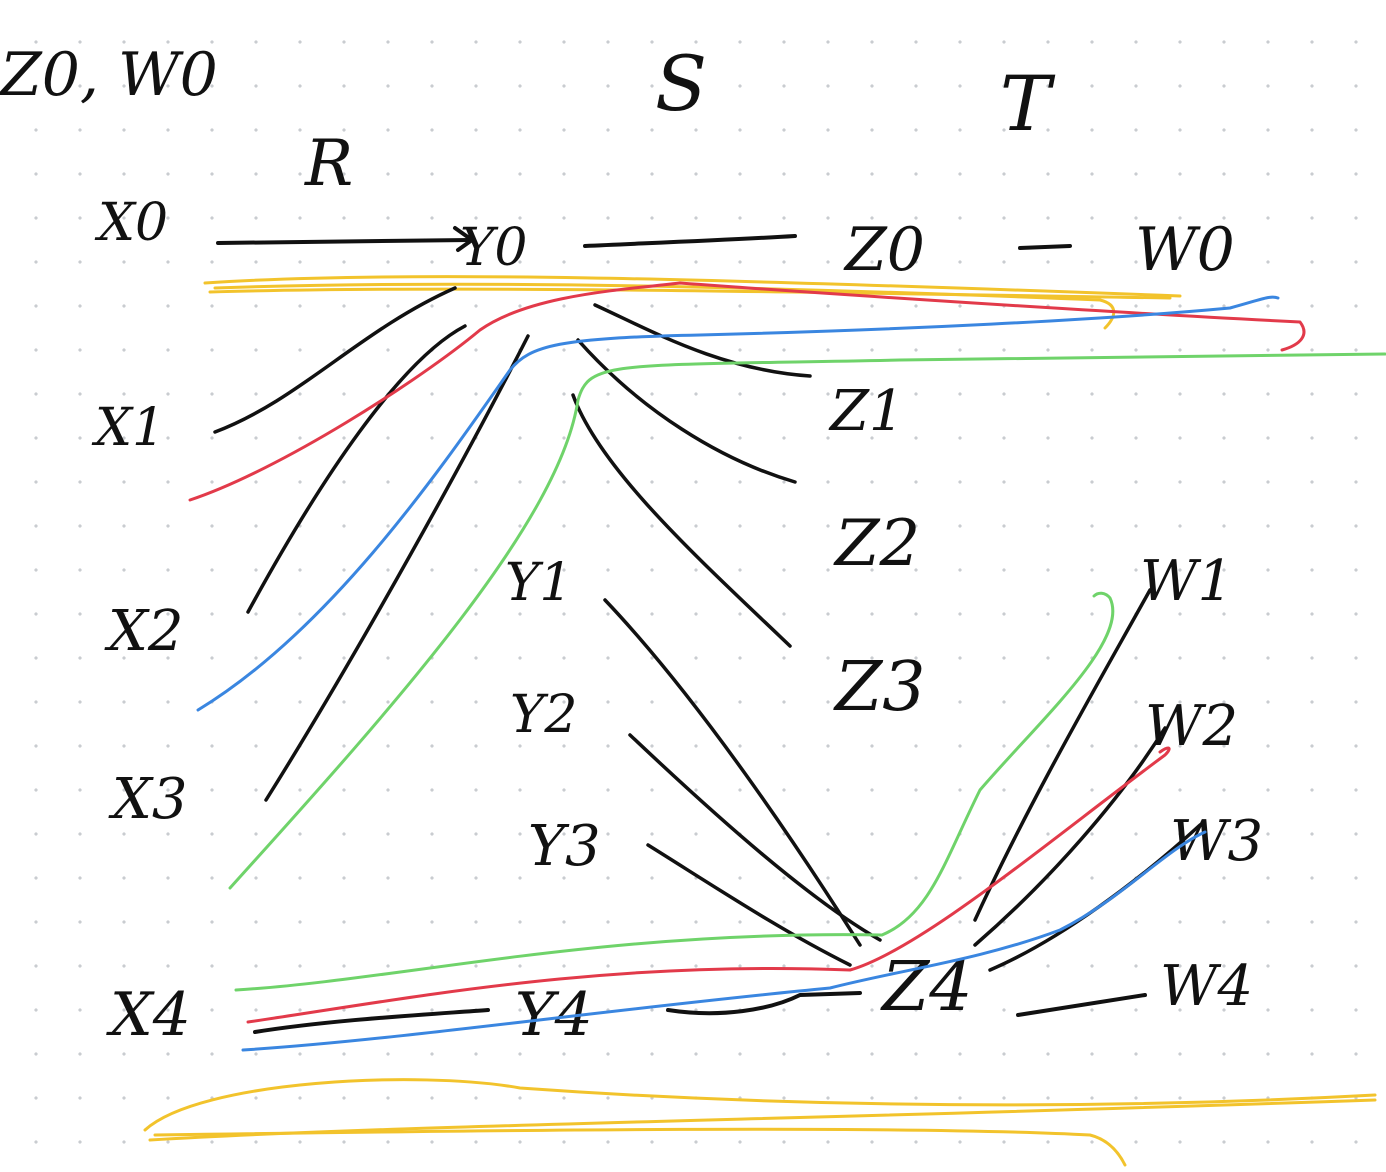  Describe the element at coordinates (1206, 986) in the screenshot. I see `node-w4: W4` at that location.